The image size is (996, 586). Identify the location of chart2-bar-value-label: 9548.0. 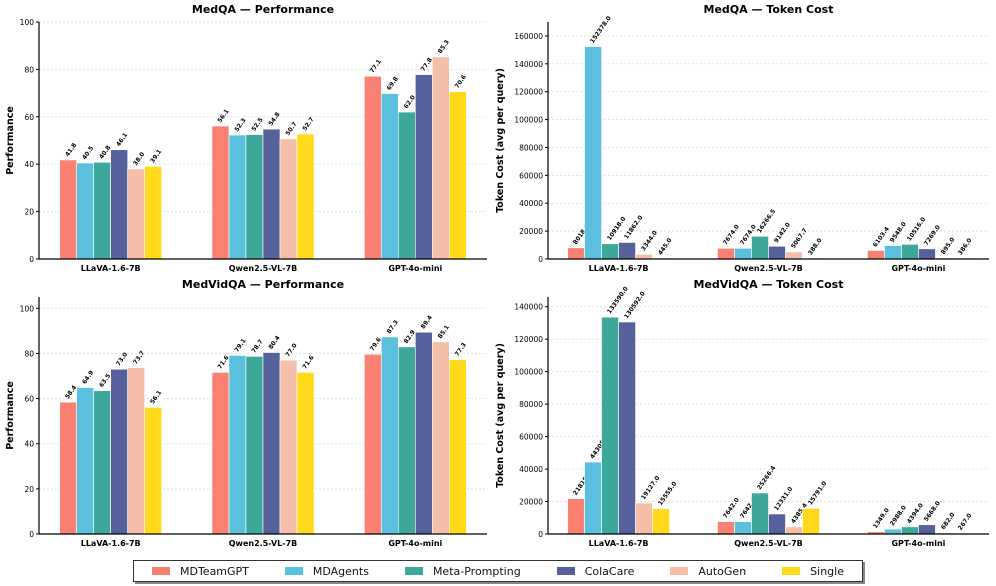
(898, 232).